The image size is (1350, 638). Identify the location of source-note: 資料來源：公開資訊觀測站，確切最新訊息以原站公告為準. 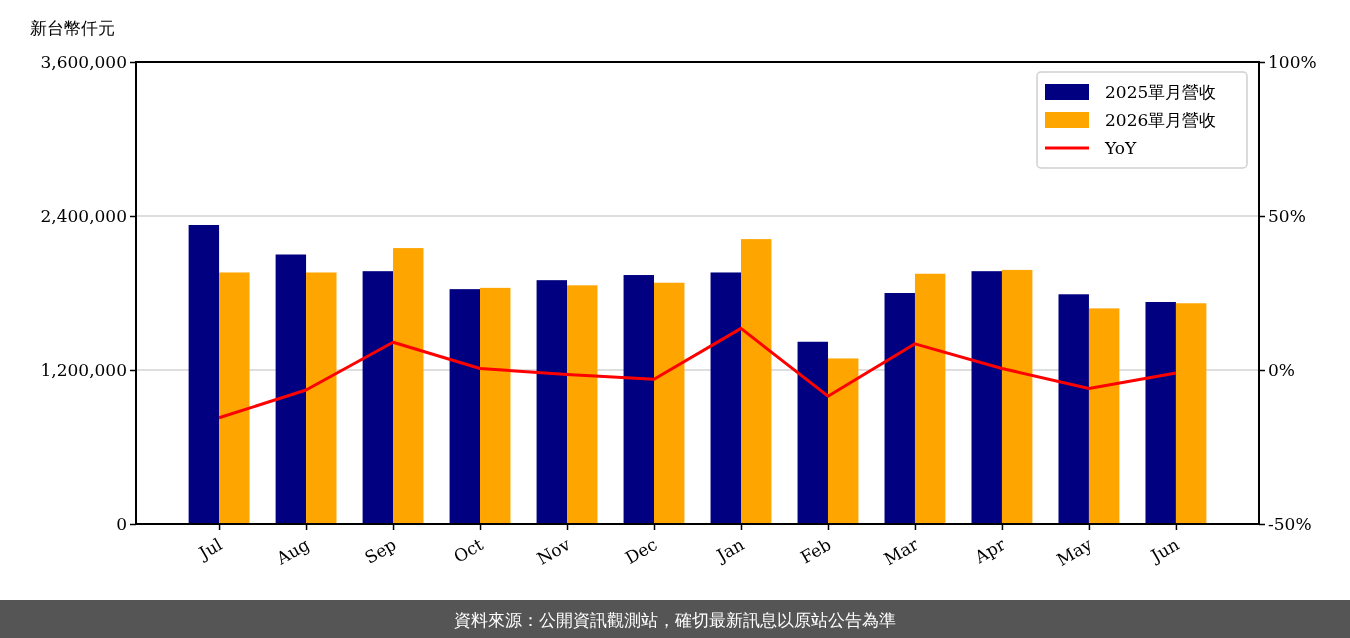
(675, 620).